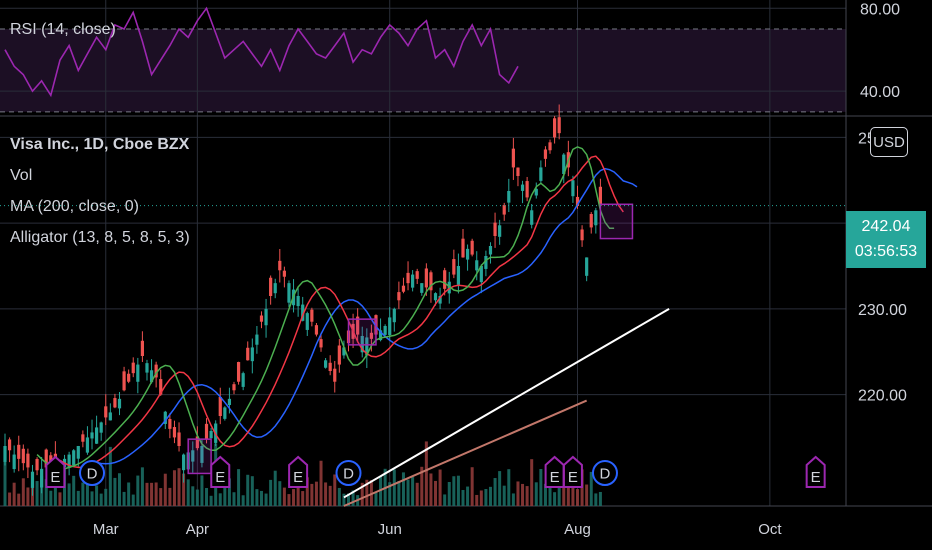 The width and height of the screenshot is (932, 550). Describe the element at coordinates (506, 403) in the screenshot. I see `trend-line` at that location.